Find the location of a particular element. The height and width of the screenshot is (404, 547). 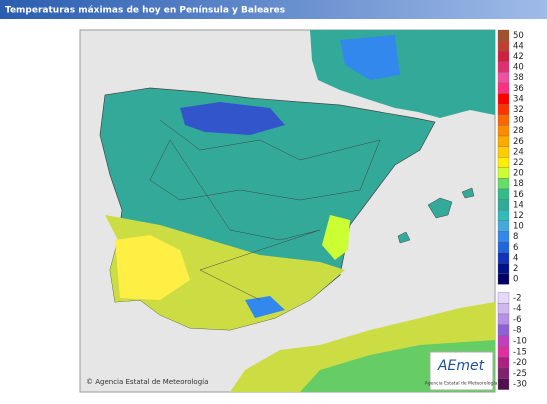

legend-label: 22 is located at coordinates (518, 163).